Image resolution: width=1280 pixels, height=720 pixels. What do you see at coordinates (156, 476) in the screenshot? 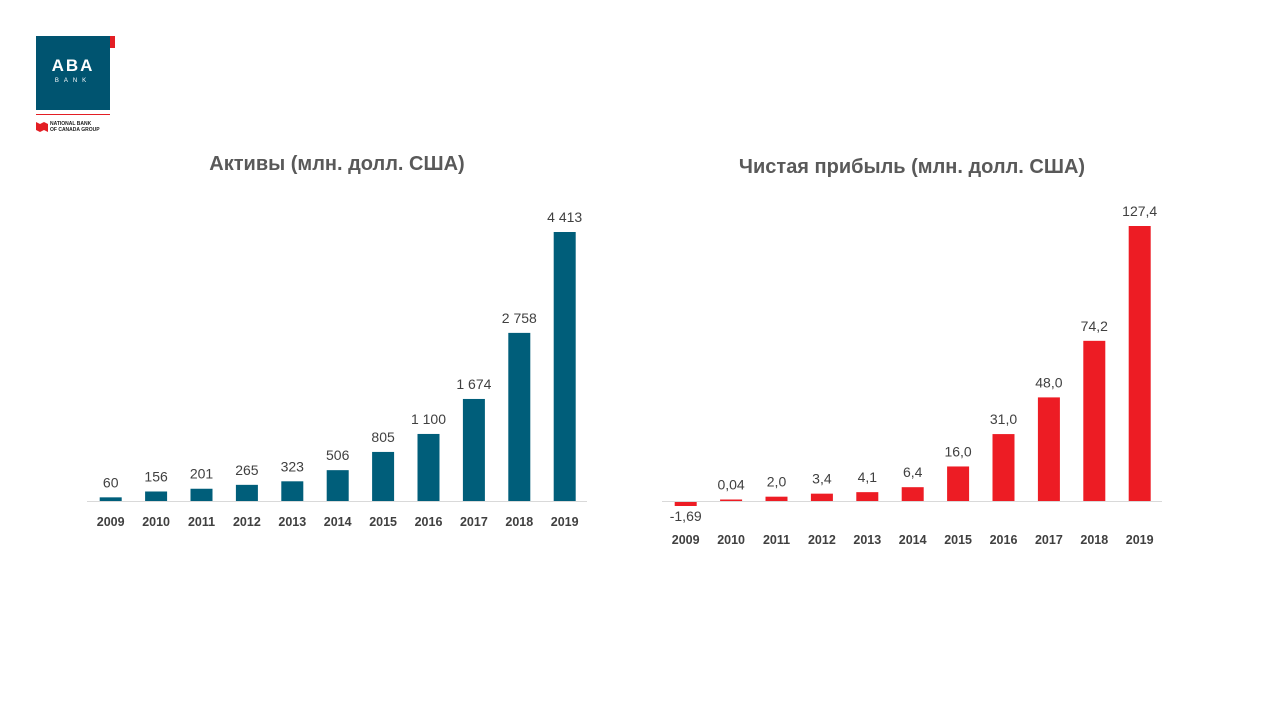
I see `assets-data-label-2010: 156` at bounding box center [156, 476].